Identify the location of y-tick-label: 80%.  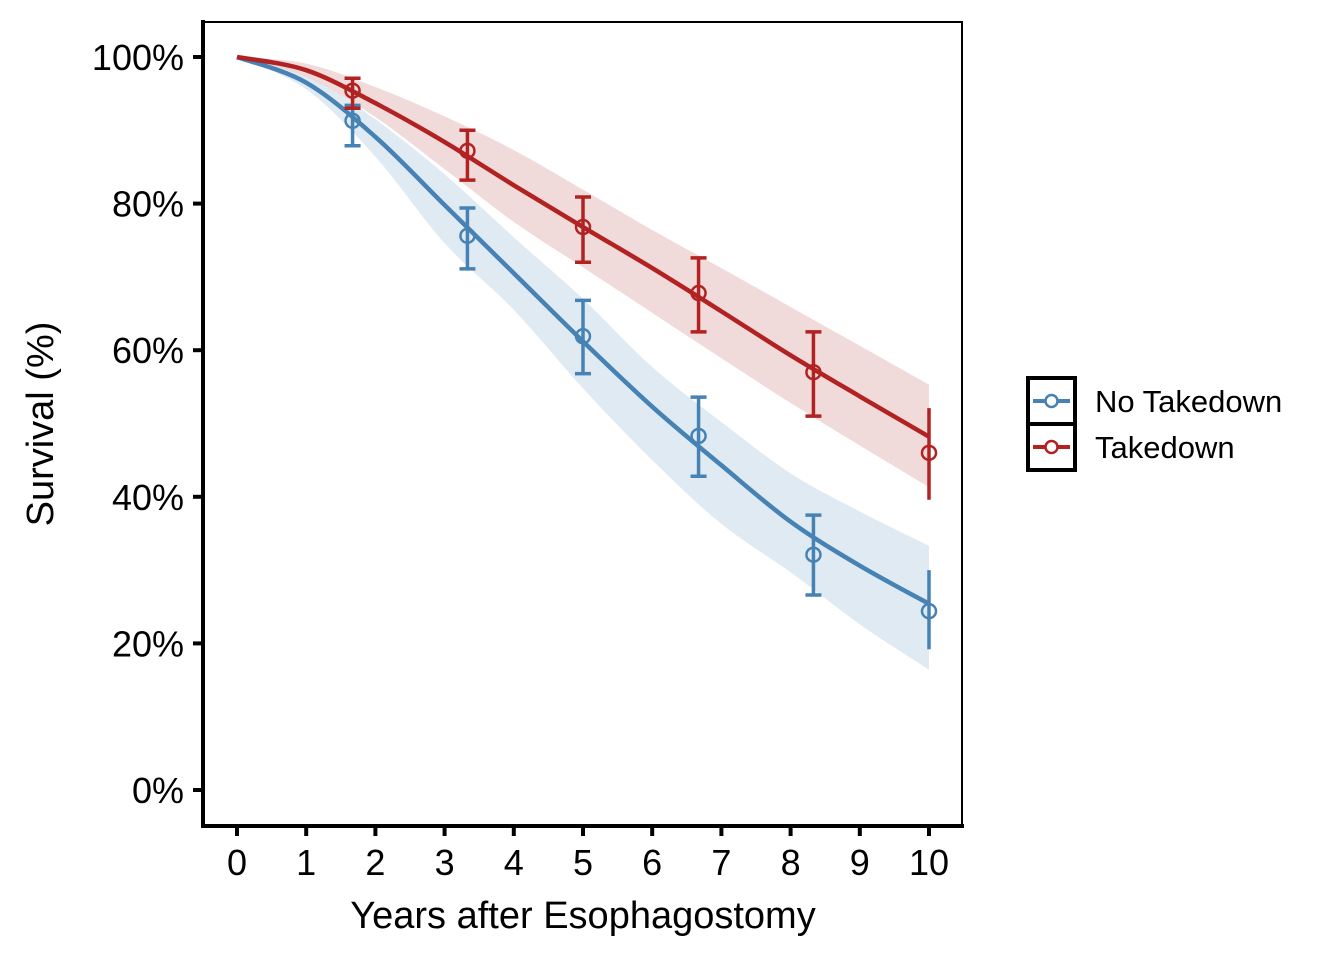
(148, 204).